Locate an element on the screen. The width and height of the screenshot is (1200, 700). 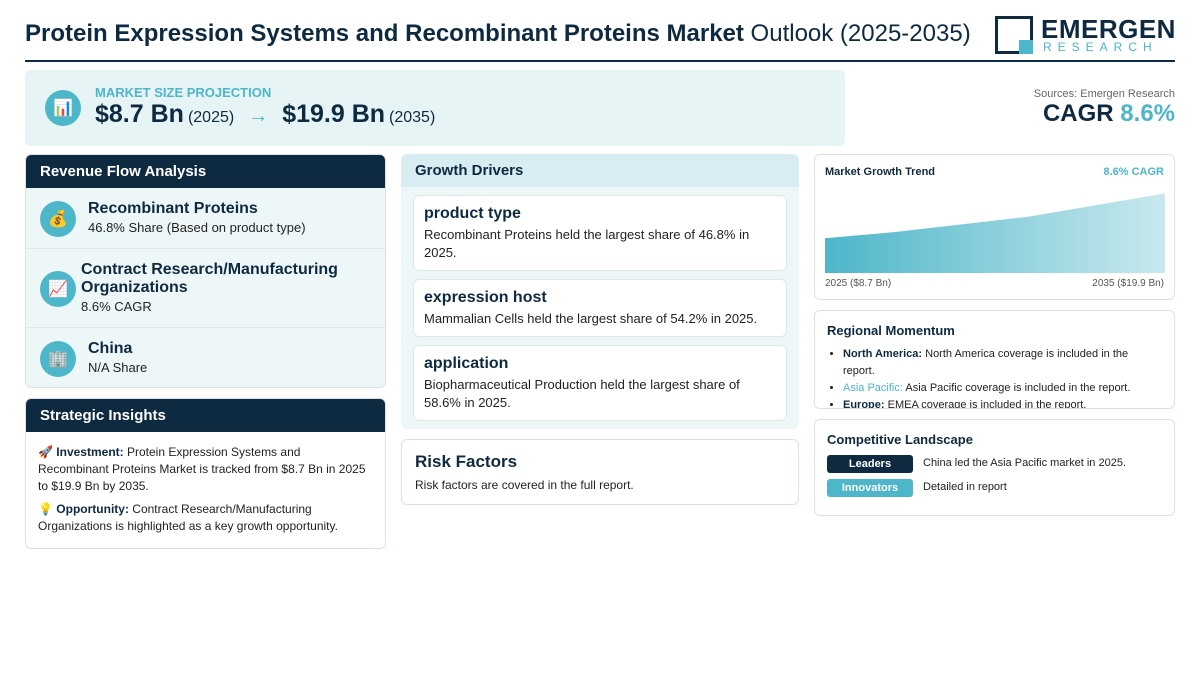
growth-area-chart is located at coordinates (995, 233).